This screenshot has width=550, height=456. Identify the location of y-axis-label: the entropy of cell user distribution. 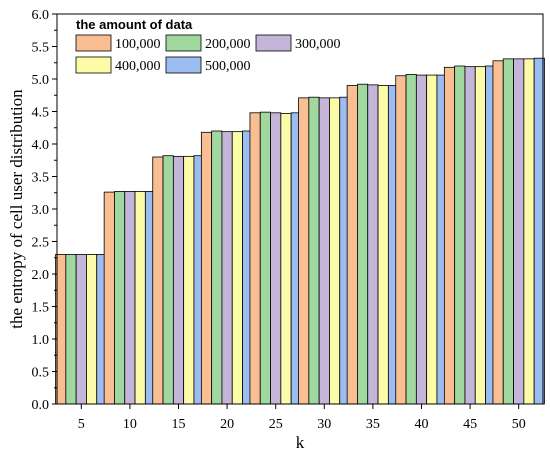
(16, 209).